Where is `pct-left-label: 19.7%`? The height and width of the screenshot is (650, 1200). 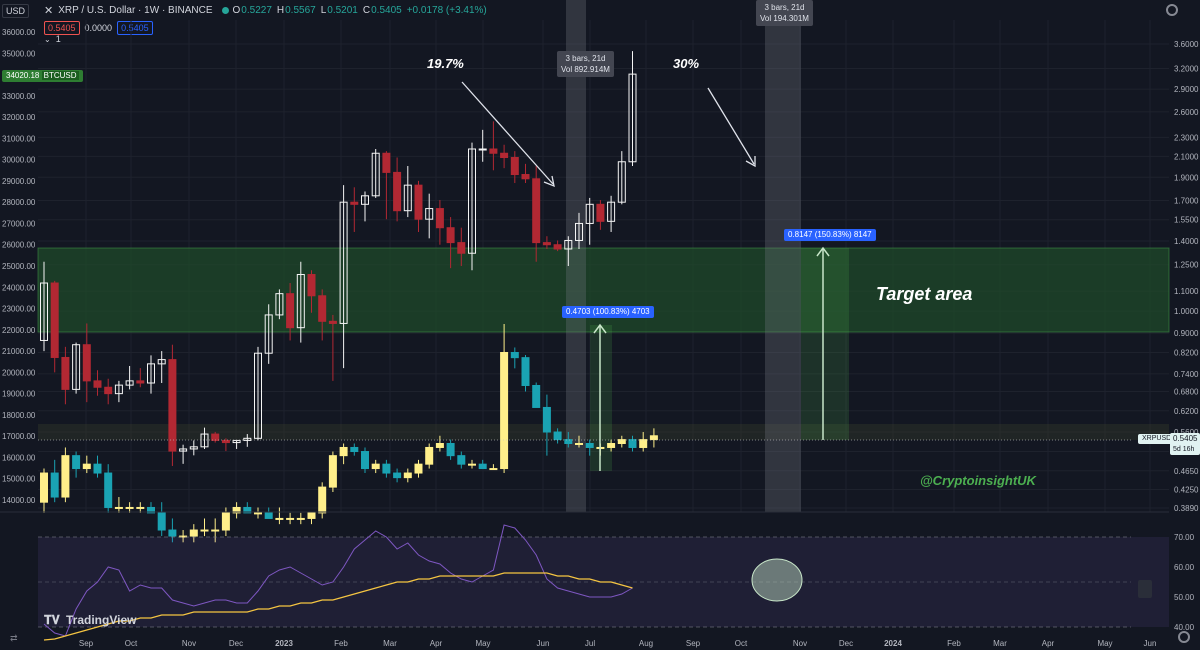 pct-left-label: 19.7% is located at coordinates (445, 63).